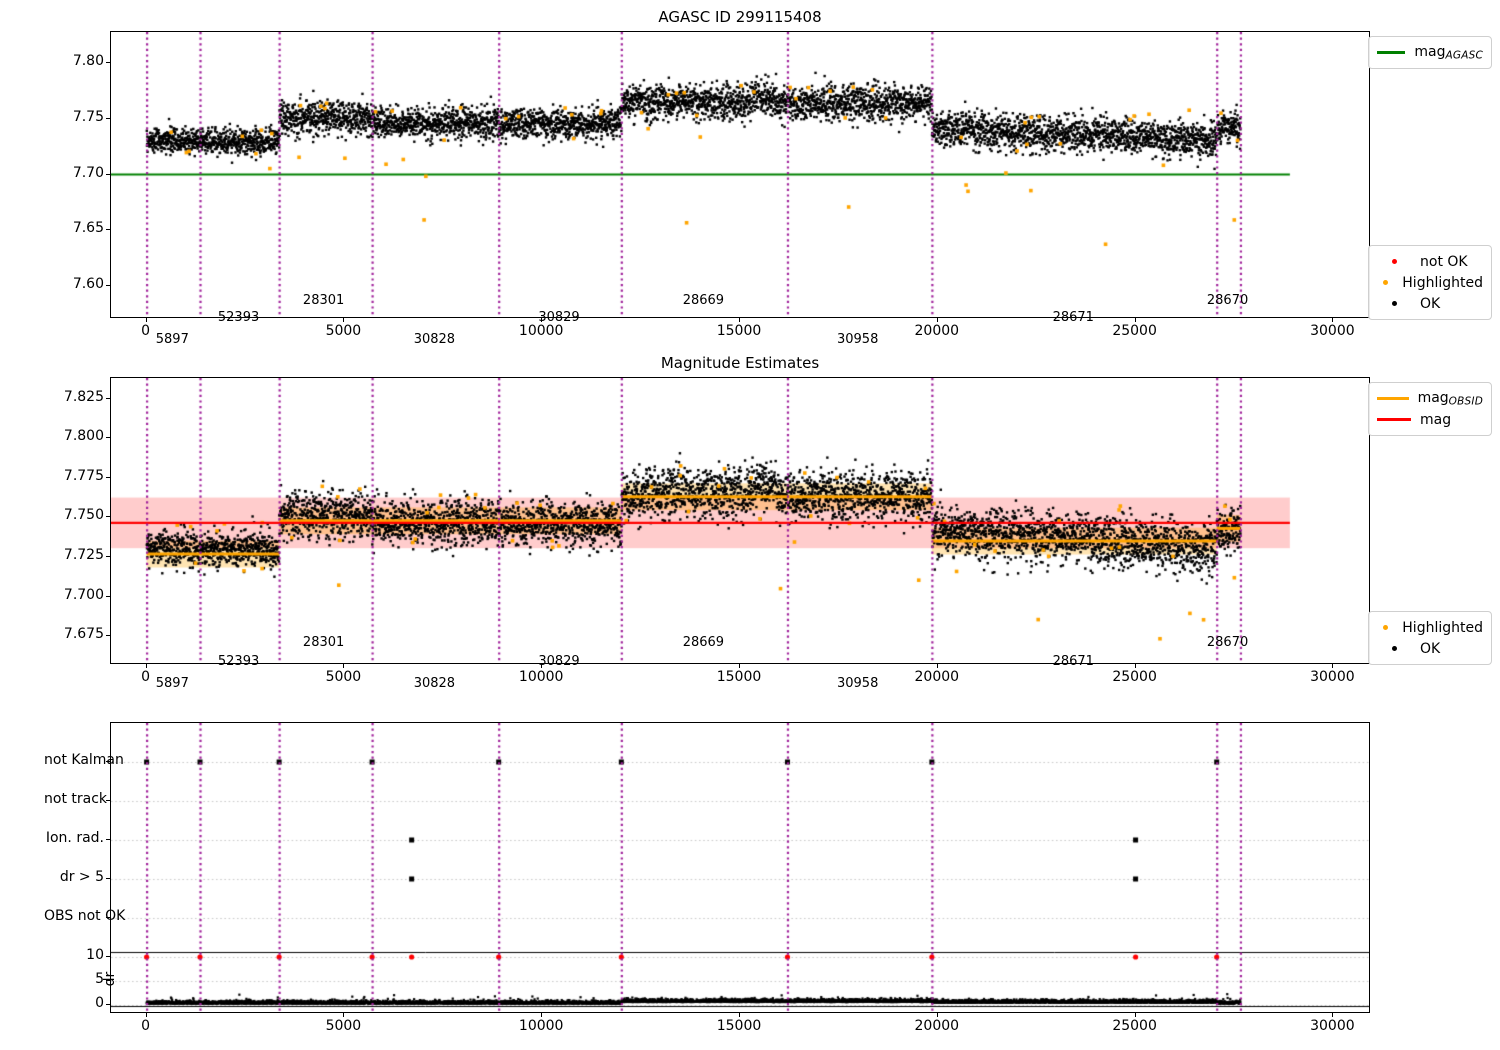  Describe the element at coordinates (172, 339) in the screenshot. I see `obsid-label: 5897` at that location.